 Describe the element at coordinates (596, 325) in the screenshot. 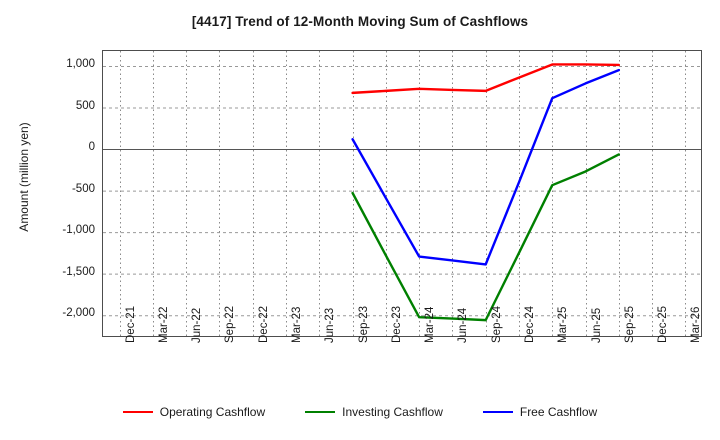

I see `x-axis-tick-label: Jun-25` at that location.